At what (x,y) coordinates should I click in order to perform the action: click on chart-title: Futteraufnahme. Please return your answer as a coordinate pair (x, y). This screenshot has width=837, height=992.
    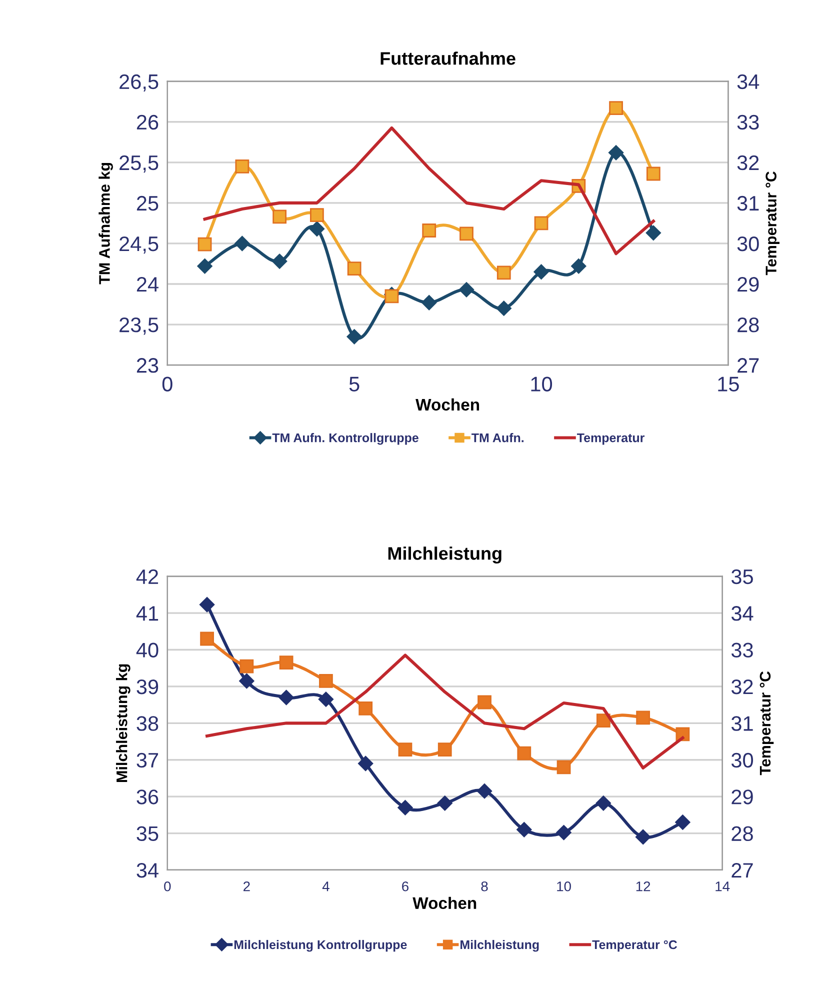
    Looking at the image, I should click on (448, 58).